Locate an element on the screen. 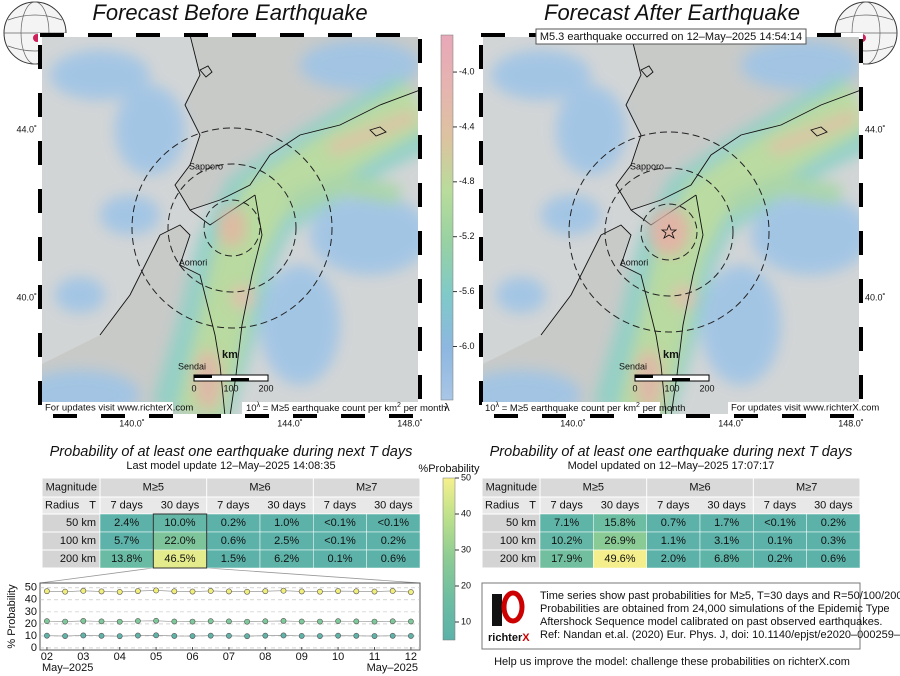 The width and height of the screenshot is (900, 676). cell-value: 46.5% is located at coordinates (179, 559).